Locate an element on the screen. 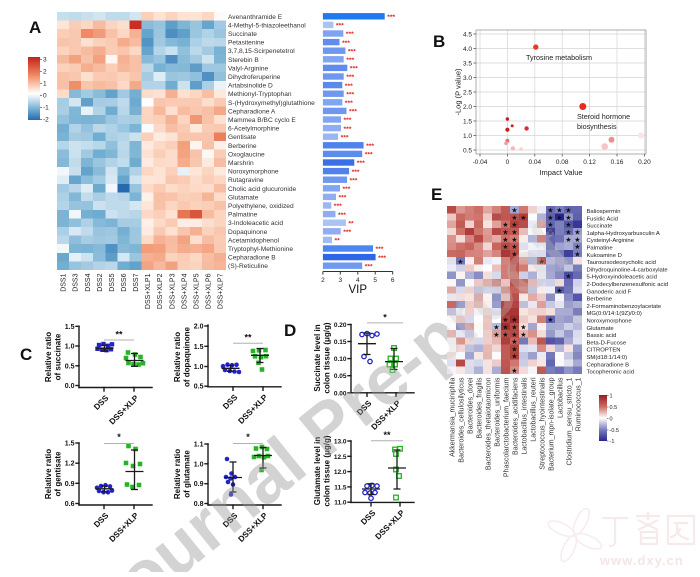 Image resolution: width=700 pixels, height=577 pixels. svg-text: DSS+XLP1 is located at coordinates (148, 291).